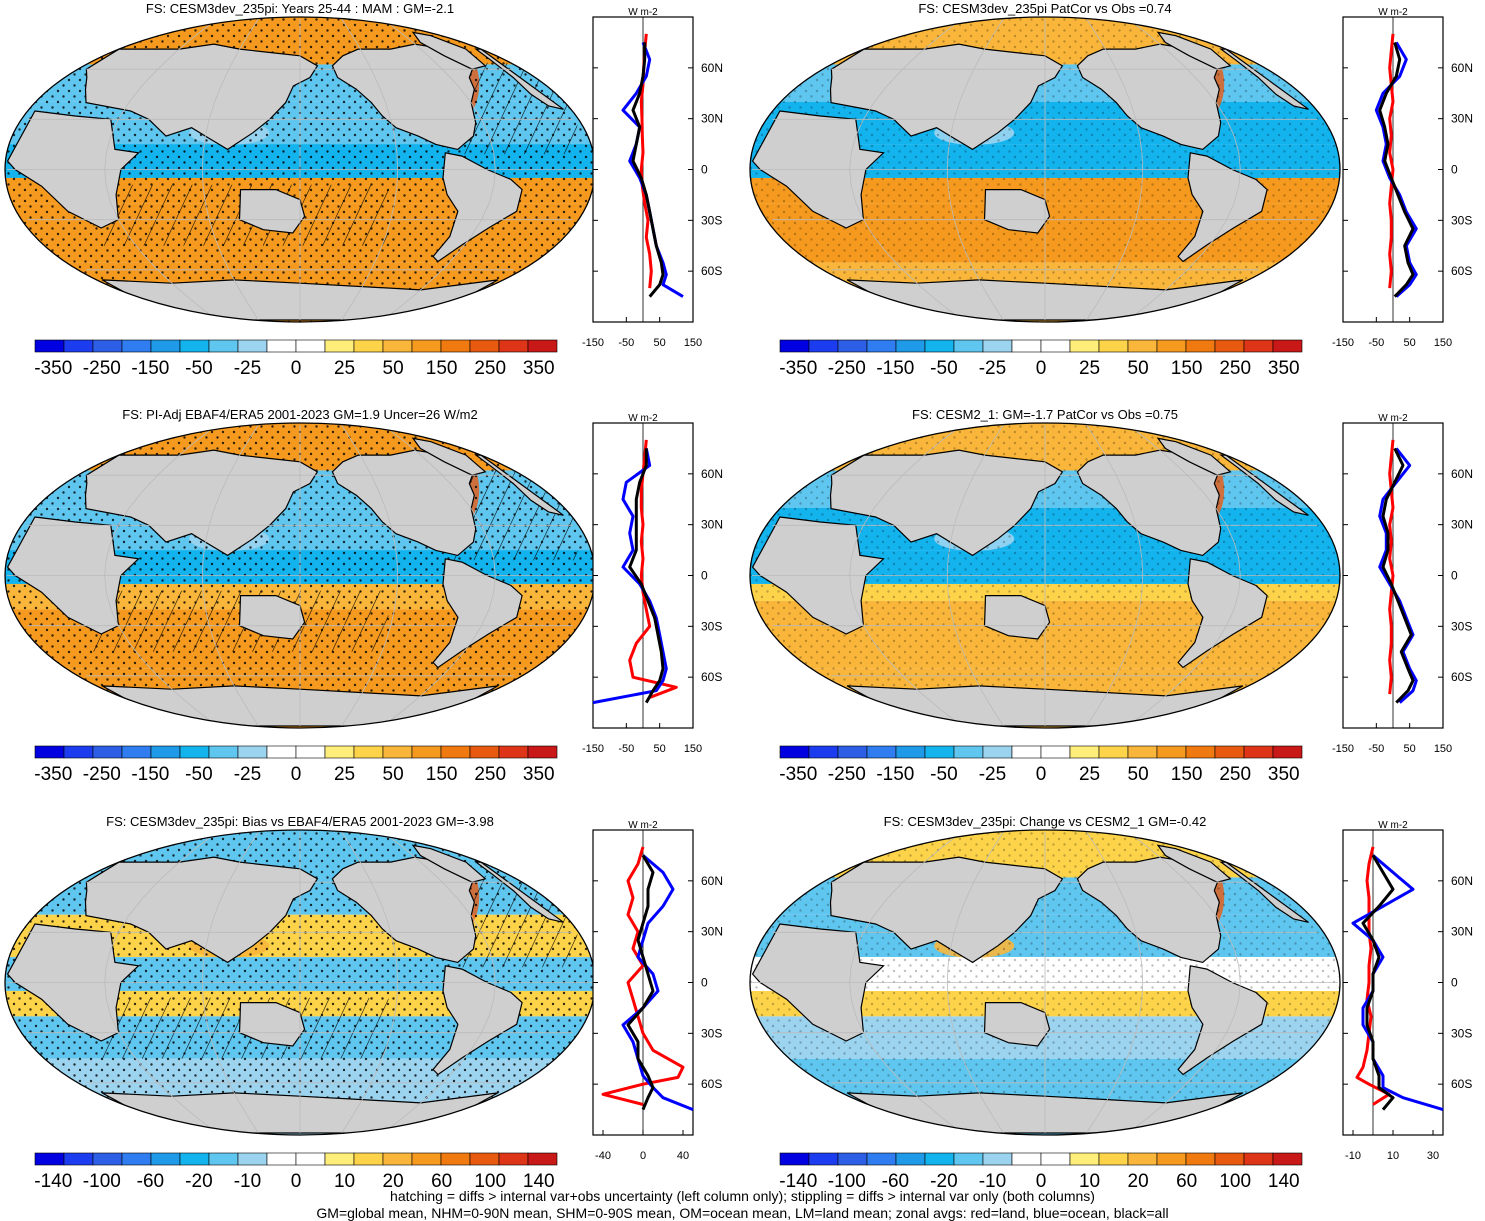 Image resolution: width=1485 pixels, height=1221 pixels. What do you see at coordinates (1186, 1181) in the screenshot?
I see `colorbar-label: 60` at bounding box center [1186, 1181].